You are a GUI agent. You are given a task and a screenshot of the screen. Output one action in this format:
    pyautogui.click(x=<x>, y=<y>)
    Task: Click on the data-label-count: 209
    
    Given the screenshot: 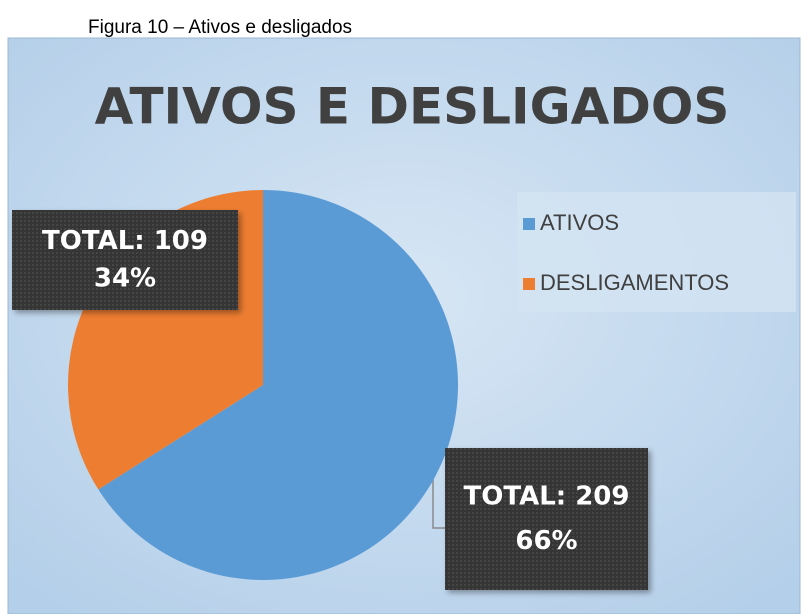 What is the action you would take?
    pyautogui.click(x=602, y=496)
    